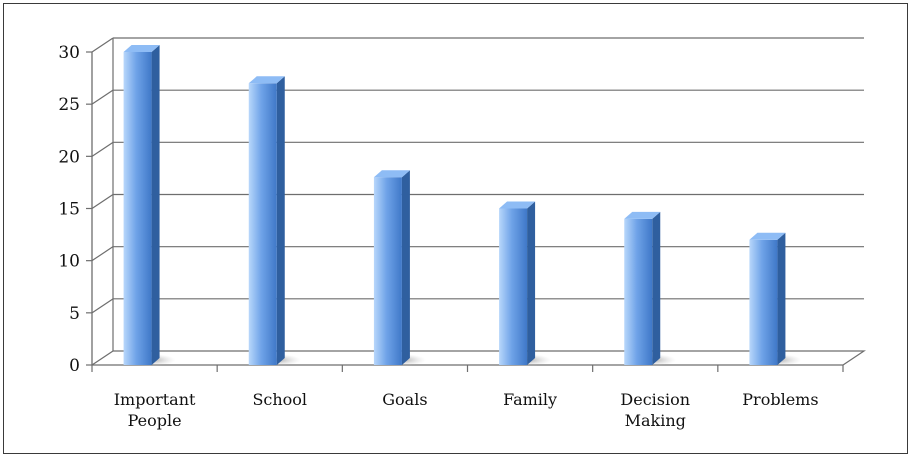 Image resolution: width=913 pixels, height=459 pixels. What do you see at coordinates (279, 399) in the screenshot?
I see `x-category-label: School` at bounding box center [279, 399].